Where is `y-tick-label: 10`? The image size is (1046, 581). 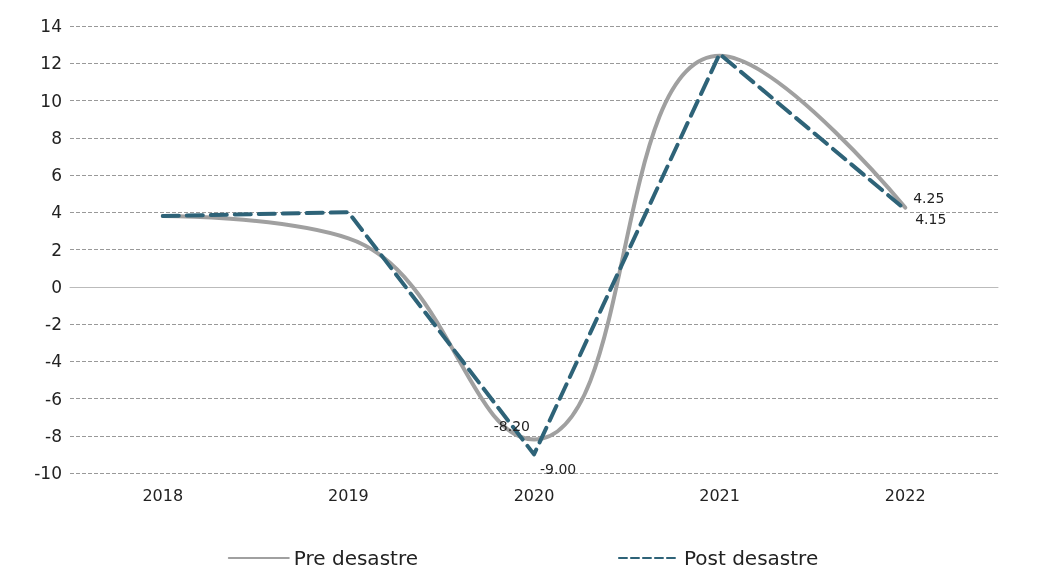 y-tick-label: 10 is located at coordinates (51, 100).